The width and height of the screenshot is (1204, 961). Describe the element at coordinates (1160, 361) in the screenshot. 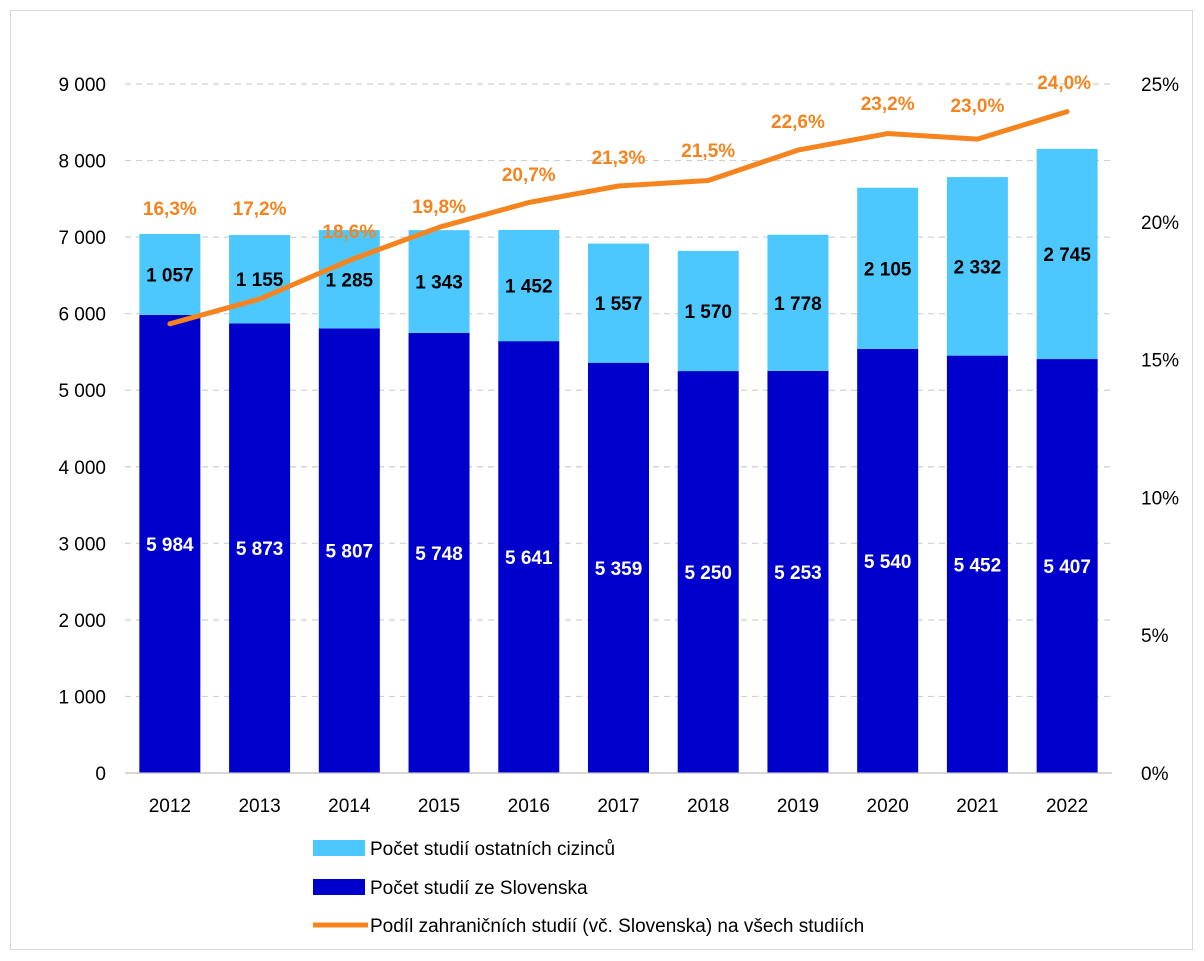

I see `y-right-tick-label: 15%` at that location.